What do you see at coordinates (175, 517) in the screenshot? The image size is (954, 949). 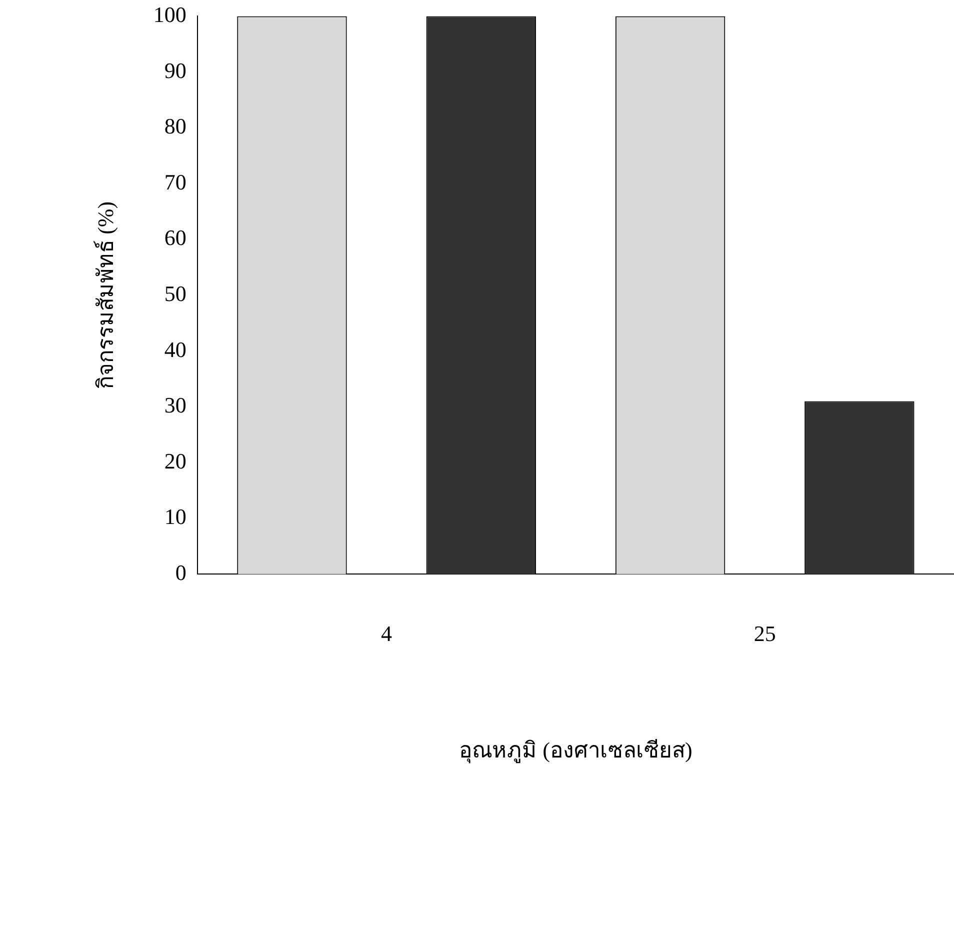 I see `y-tick-label: 10` at bounding box center [175, 517].